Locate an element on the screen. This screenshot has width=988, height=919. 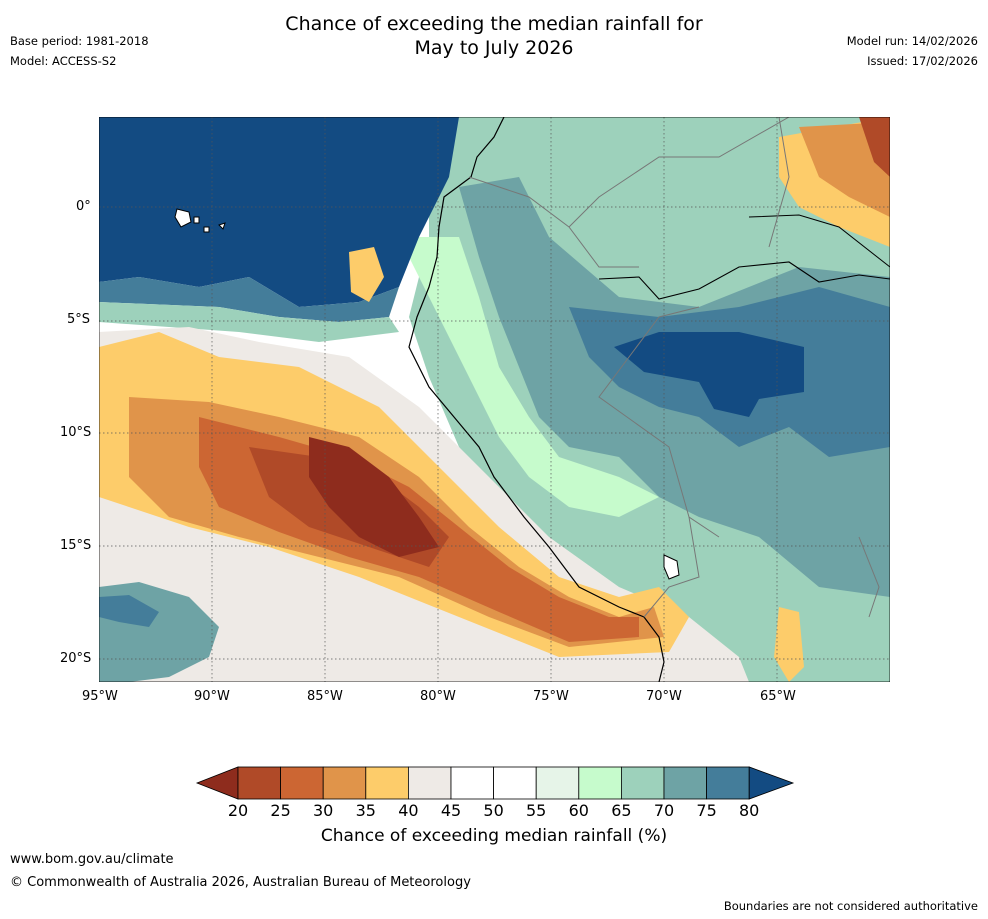
colorbar-arrow-high is located at coordinates (771, 783).